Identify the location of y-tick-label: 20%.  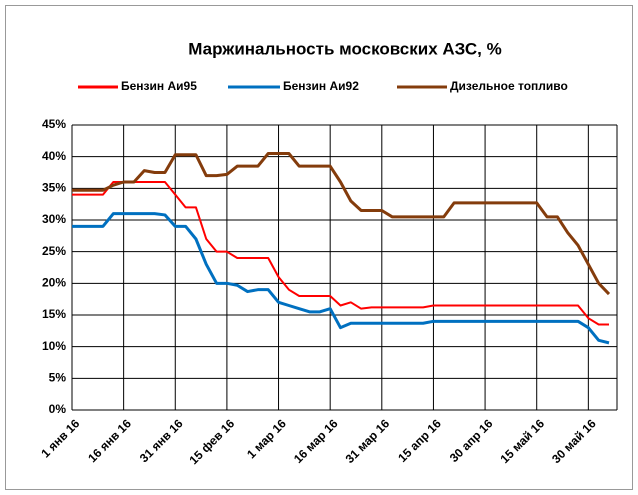
(54, 283).